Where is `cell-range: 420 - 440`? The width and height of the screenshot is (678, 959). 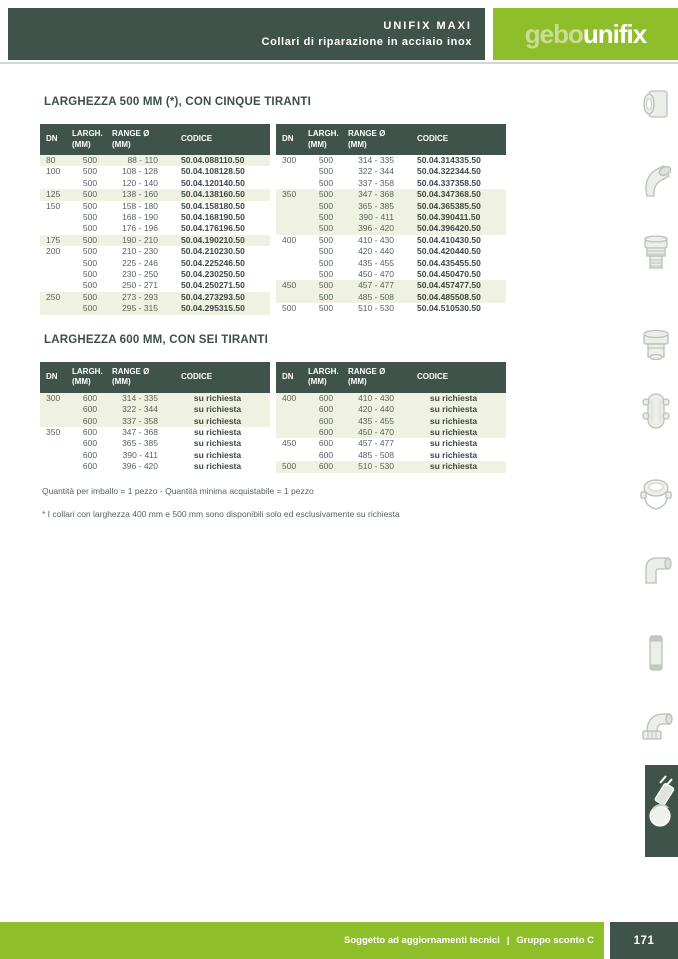
cell-range: 420 - 440 is located at coordinates (376, 409).